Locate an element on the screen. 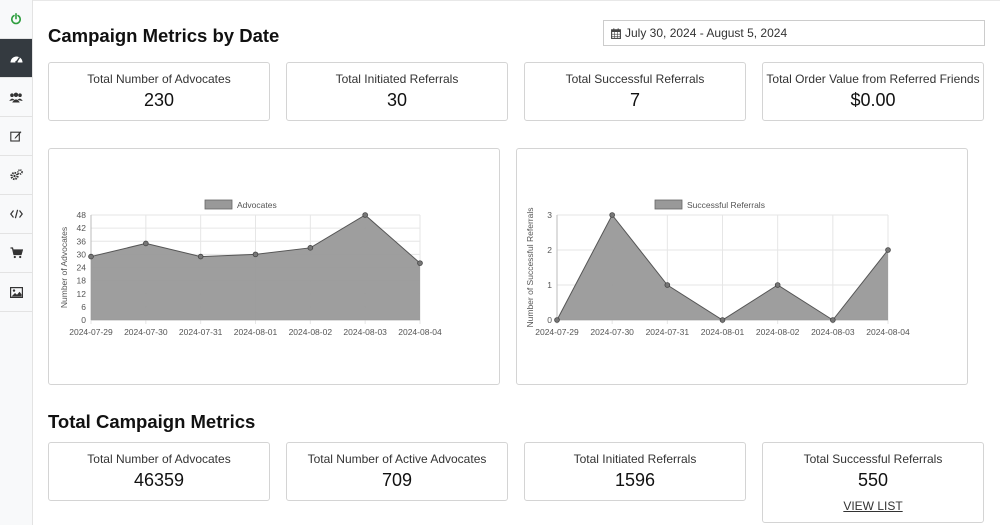  sidebar-item-code is located at coordinates (16, 214).